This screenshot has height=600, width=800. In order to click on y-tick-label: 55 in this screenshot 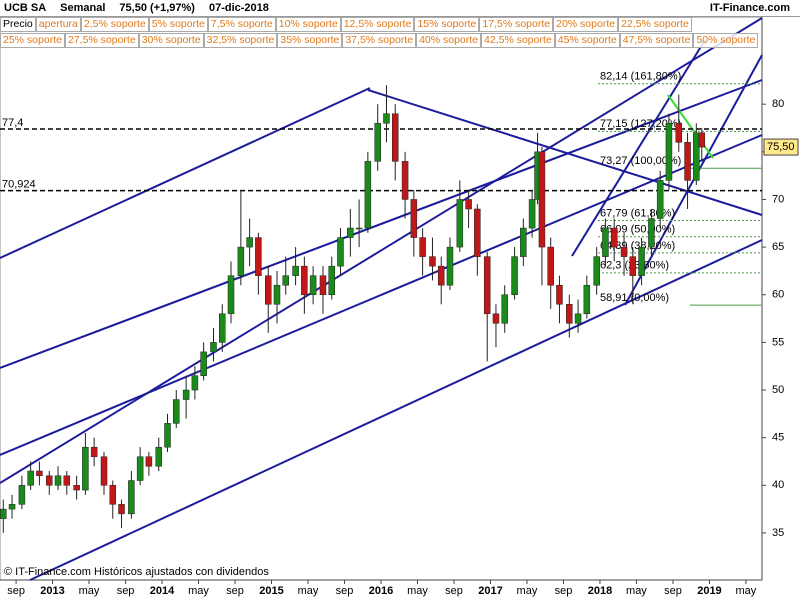, I will do `click(778, 342)`.